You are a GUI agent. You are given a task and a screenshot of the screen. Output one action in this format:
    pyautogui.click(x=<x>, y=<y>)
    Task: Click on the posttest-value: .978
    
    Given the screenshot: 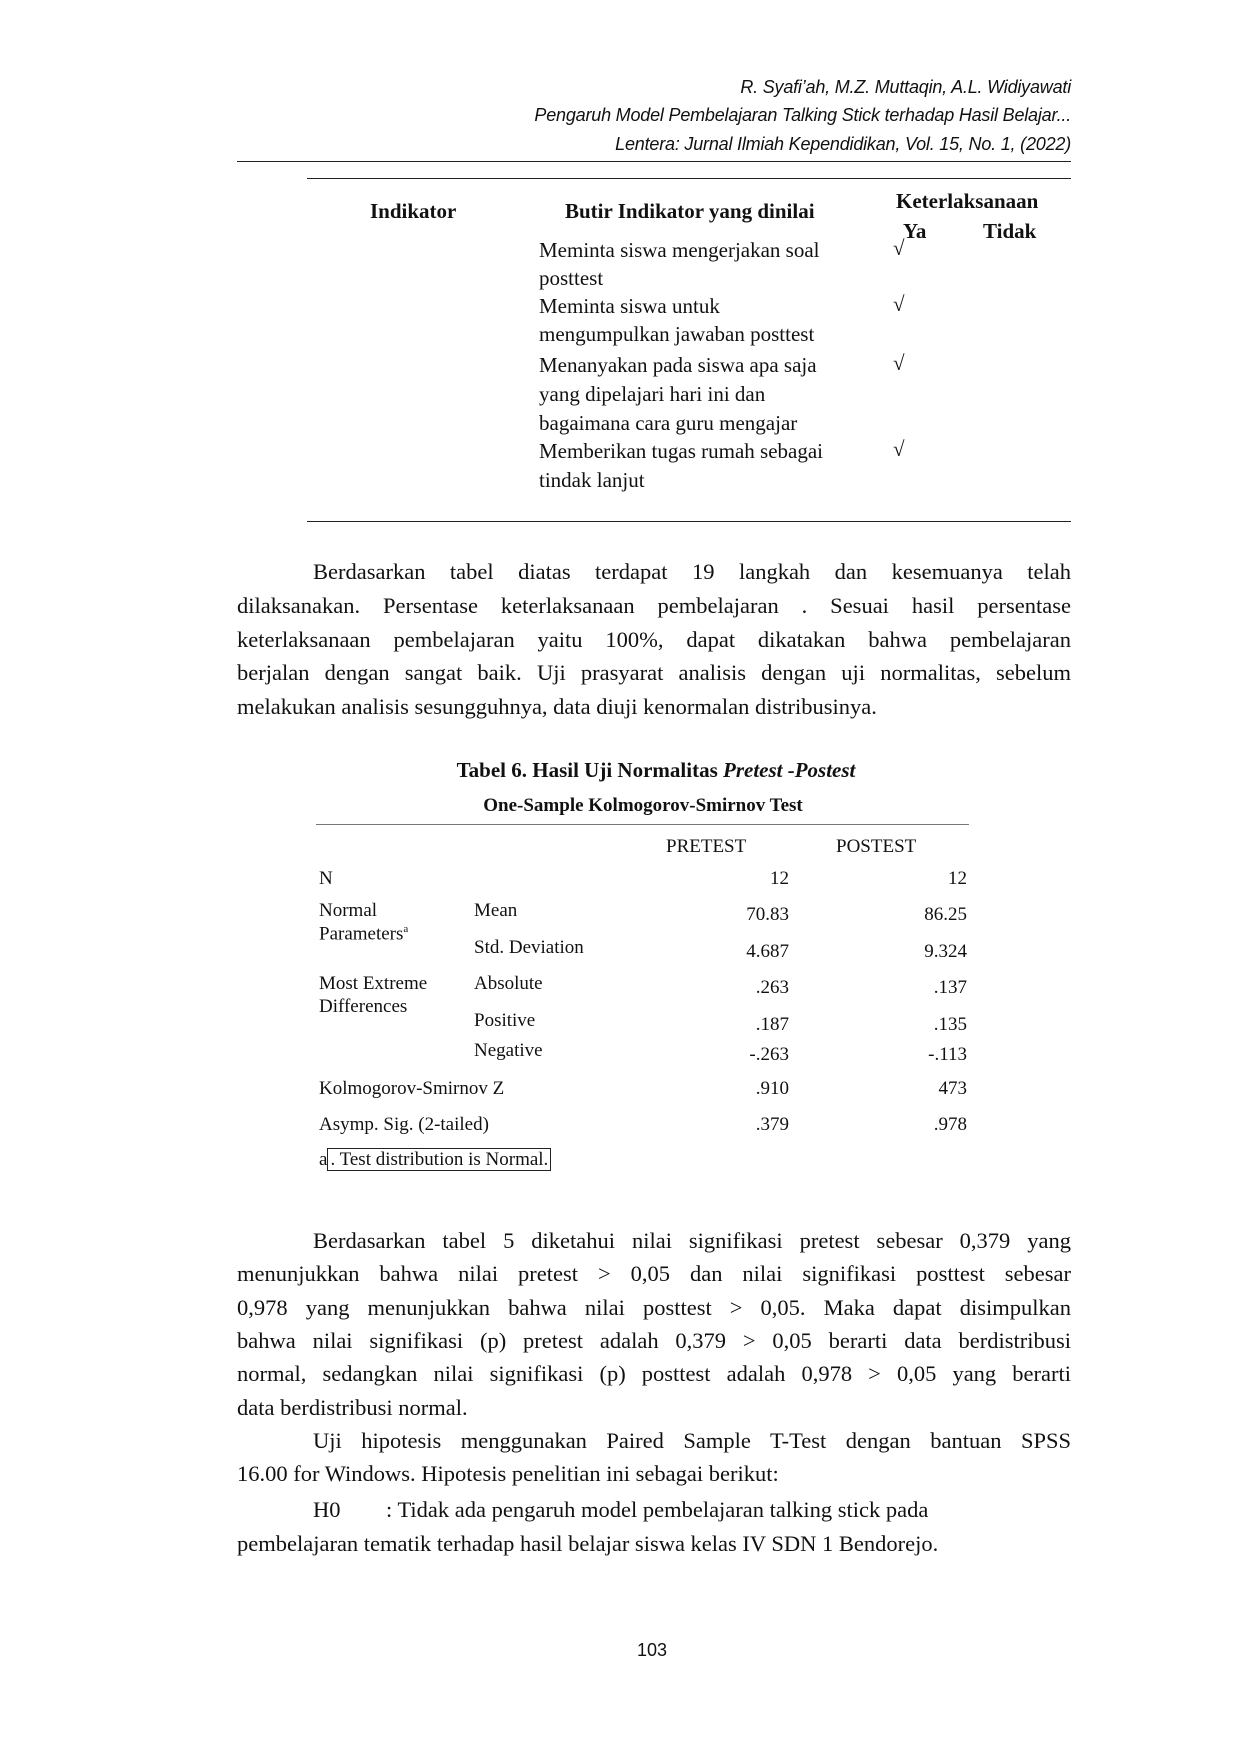 What is the action you would take?
    pyautogui.click(x=950, y=1124)
    